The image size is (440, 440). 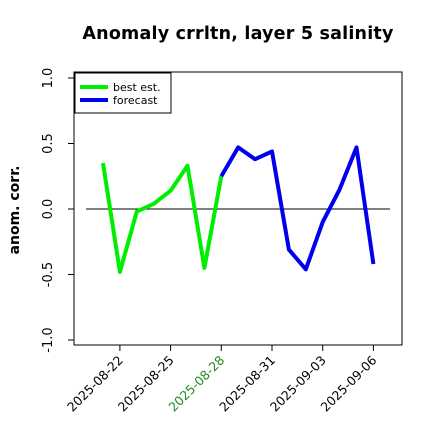 I want to click on y-axis-label-group: anom. corr., so click(x=15, y=210).